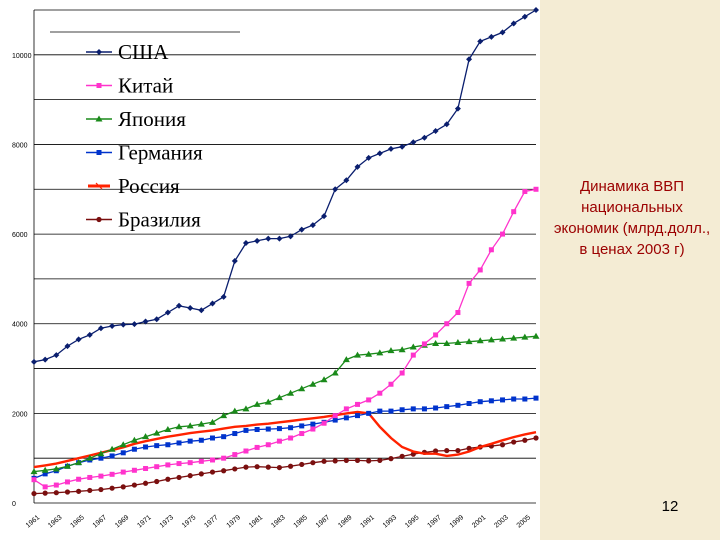  What do you see at coordinates (670, 506) in the screenshot?
I see `page-number: 12` at bounding box center [670, 506].